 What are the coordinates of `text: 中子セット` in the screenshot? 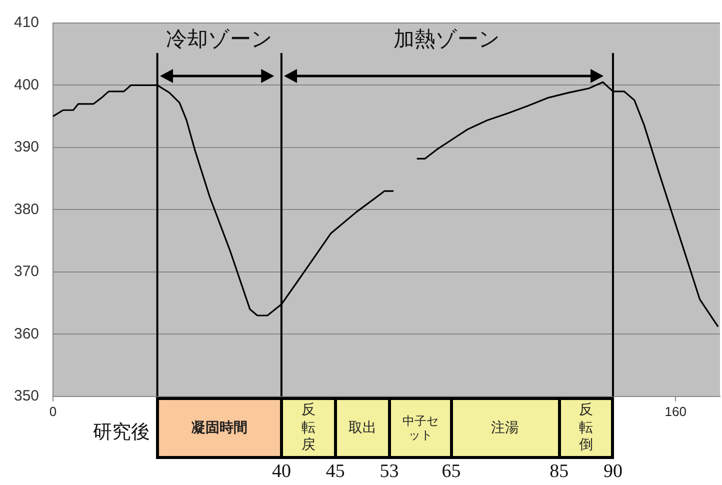 It's located at (420, 428).